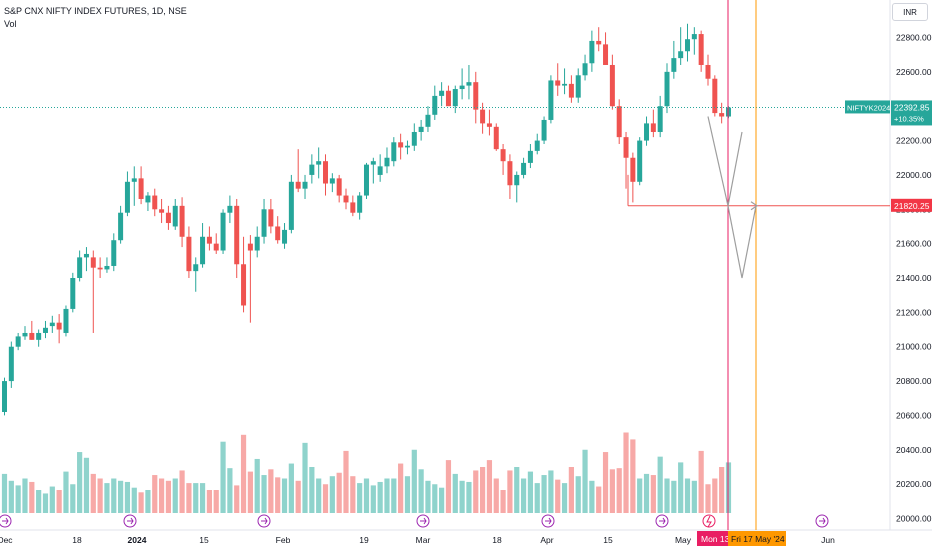  Describe the element at coordinates (914, 278) in the screenshot. I see `price-tick-label: 21400.00` at that location.